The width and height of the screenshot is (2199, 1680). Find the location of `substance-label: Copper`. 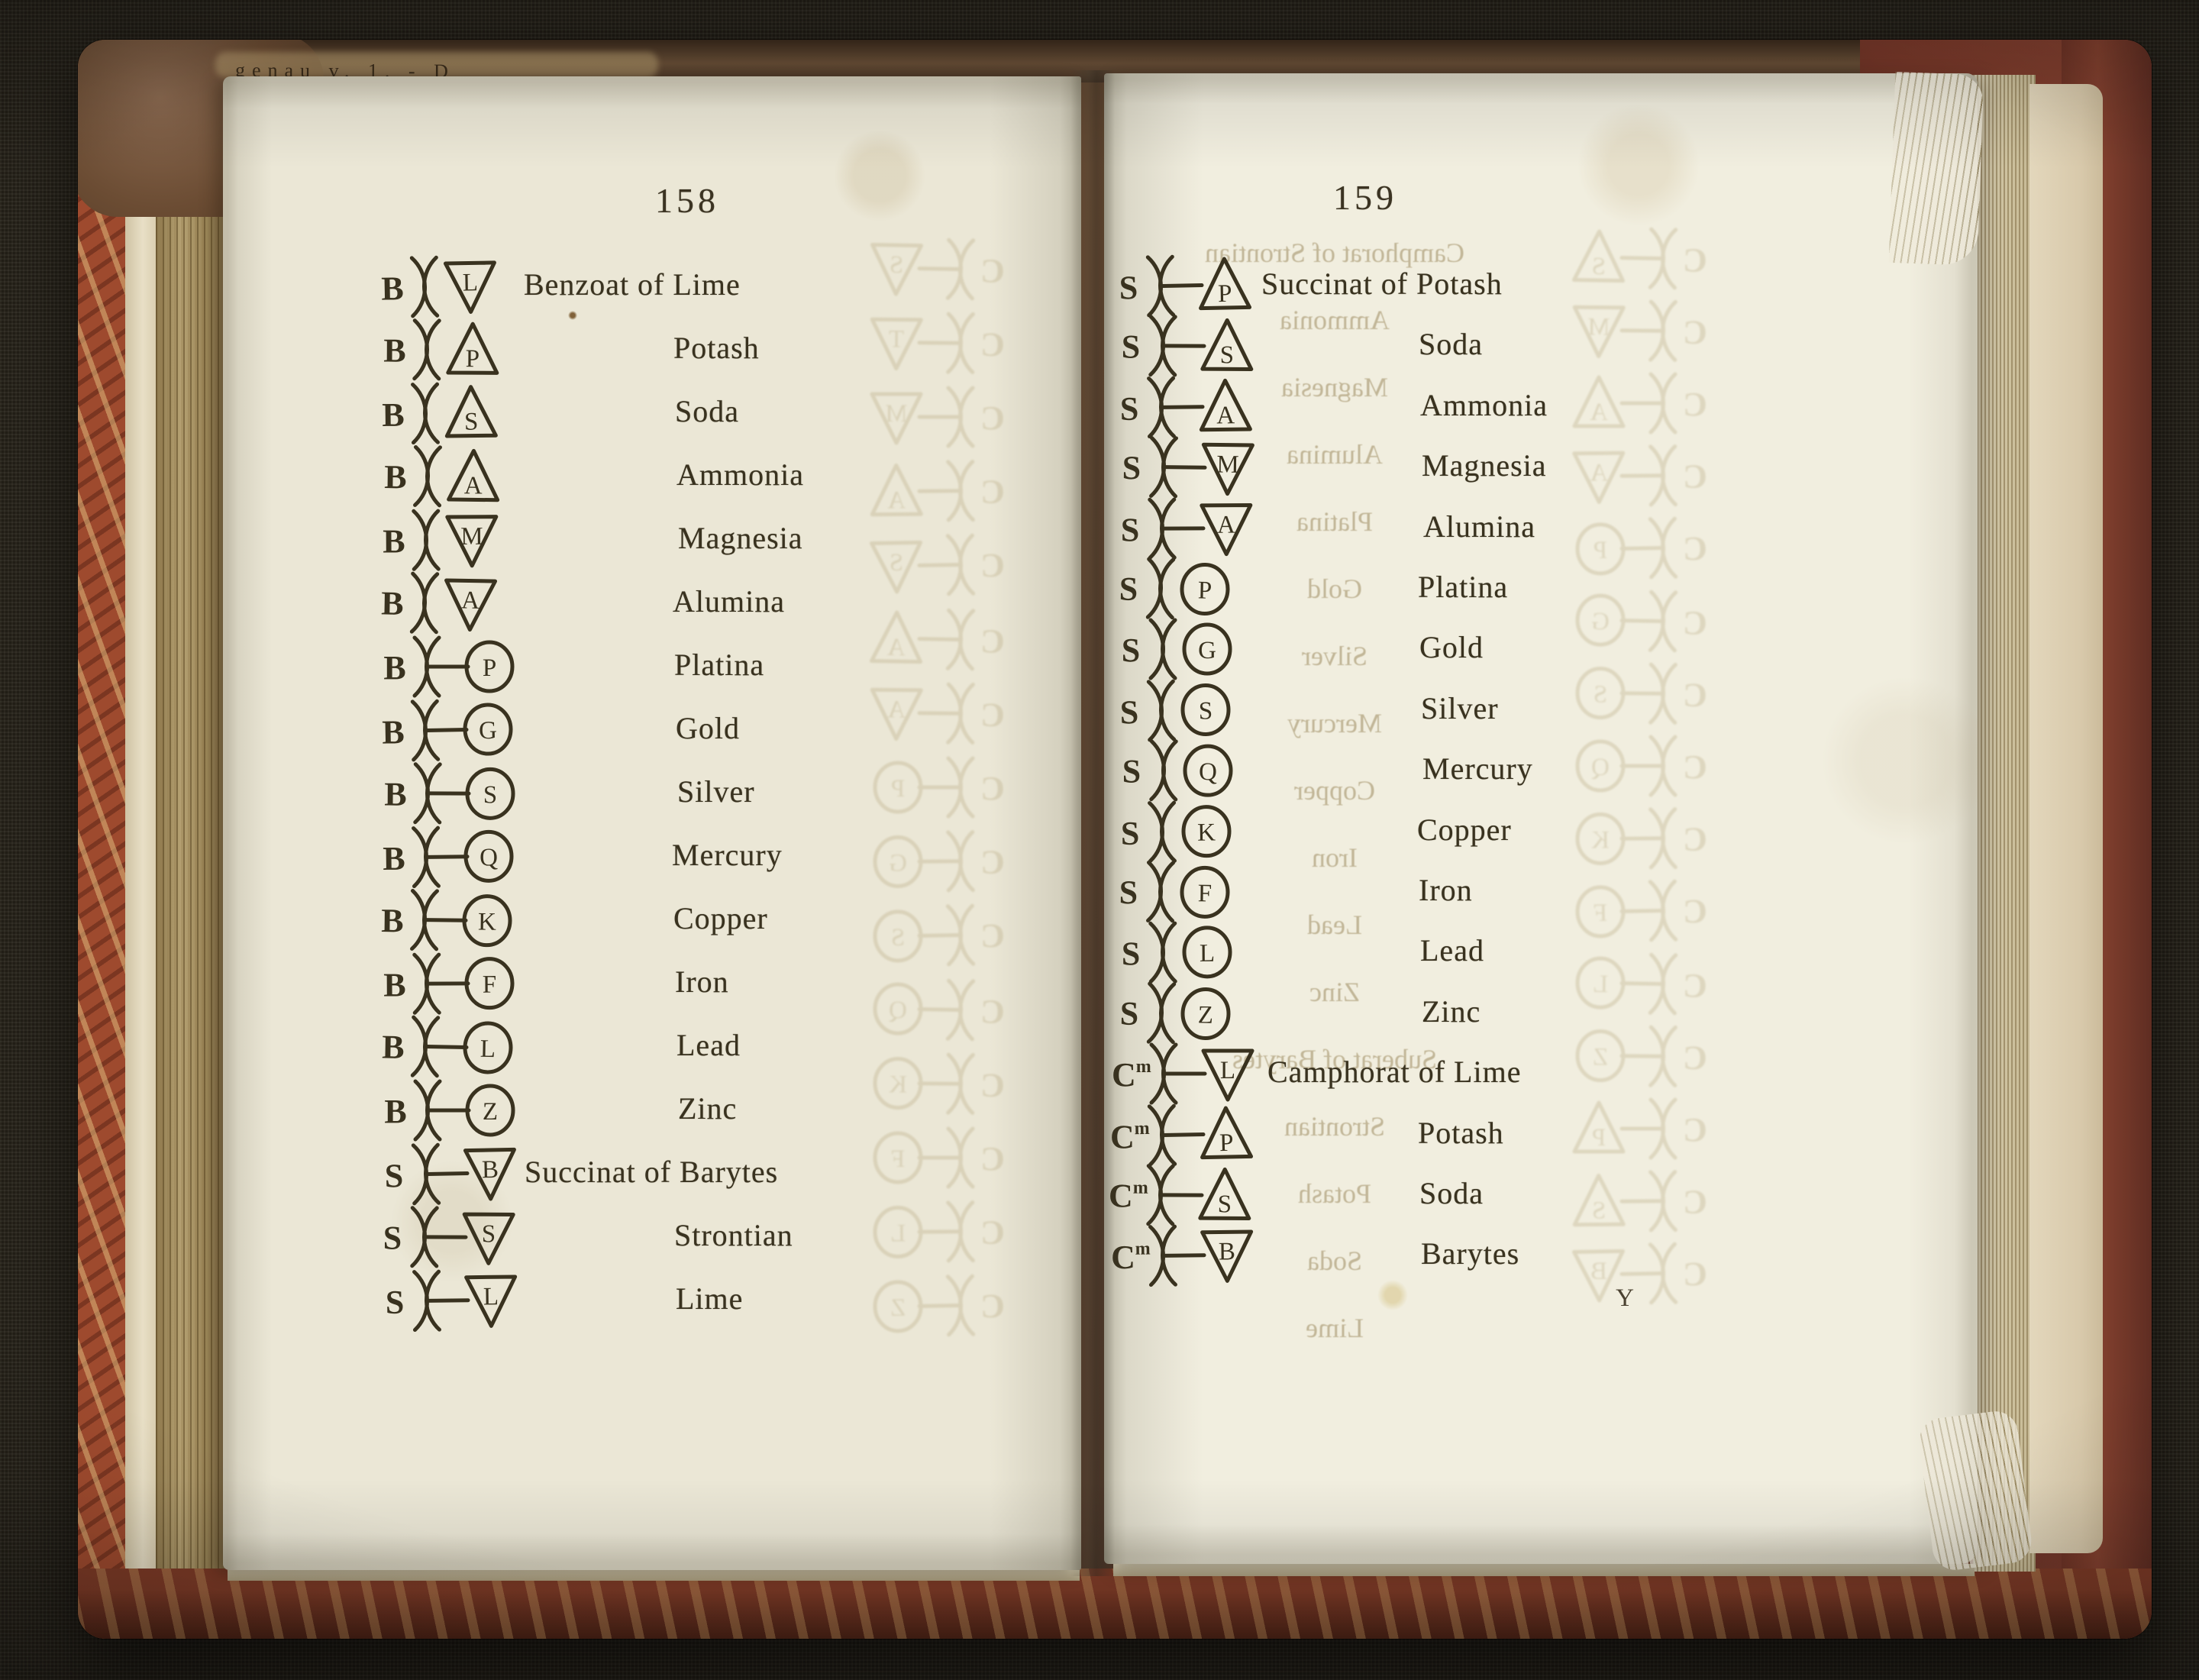

substance-label: Copper is located at coordinates (721, 918).